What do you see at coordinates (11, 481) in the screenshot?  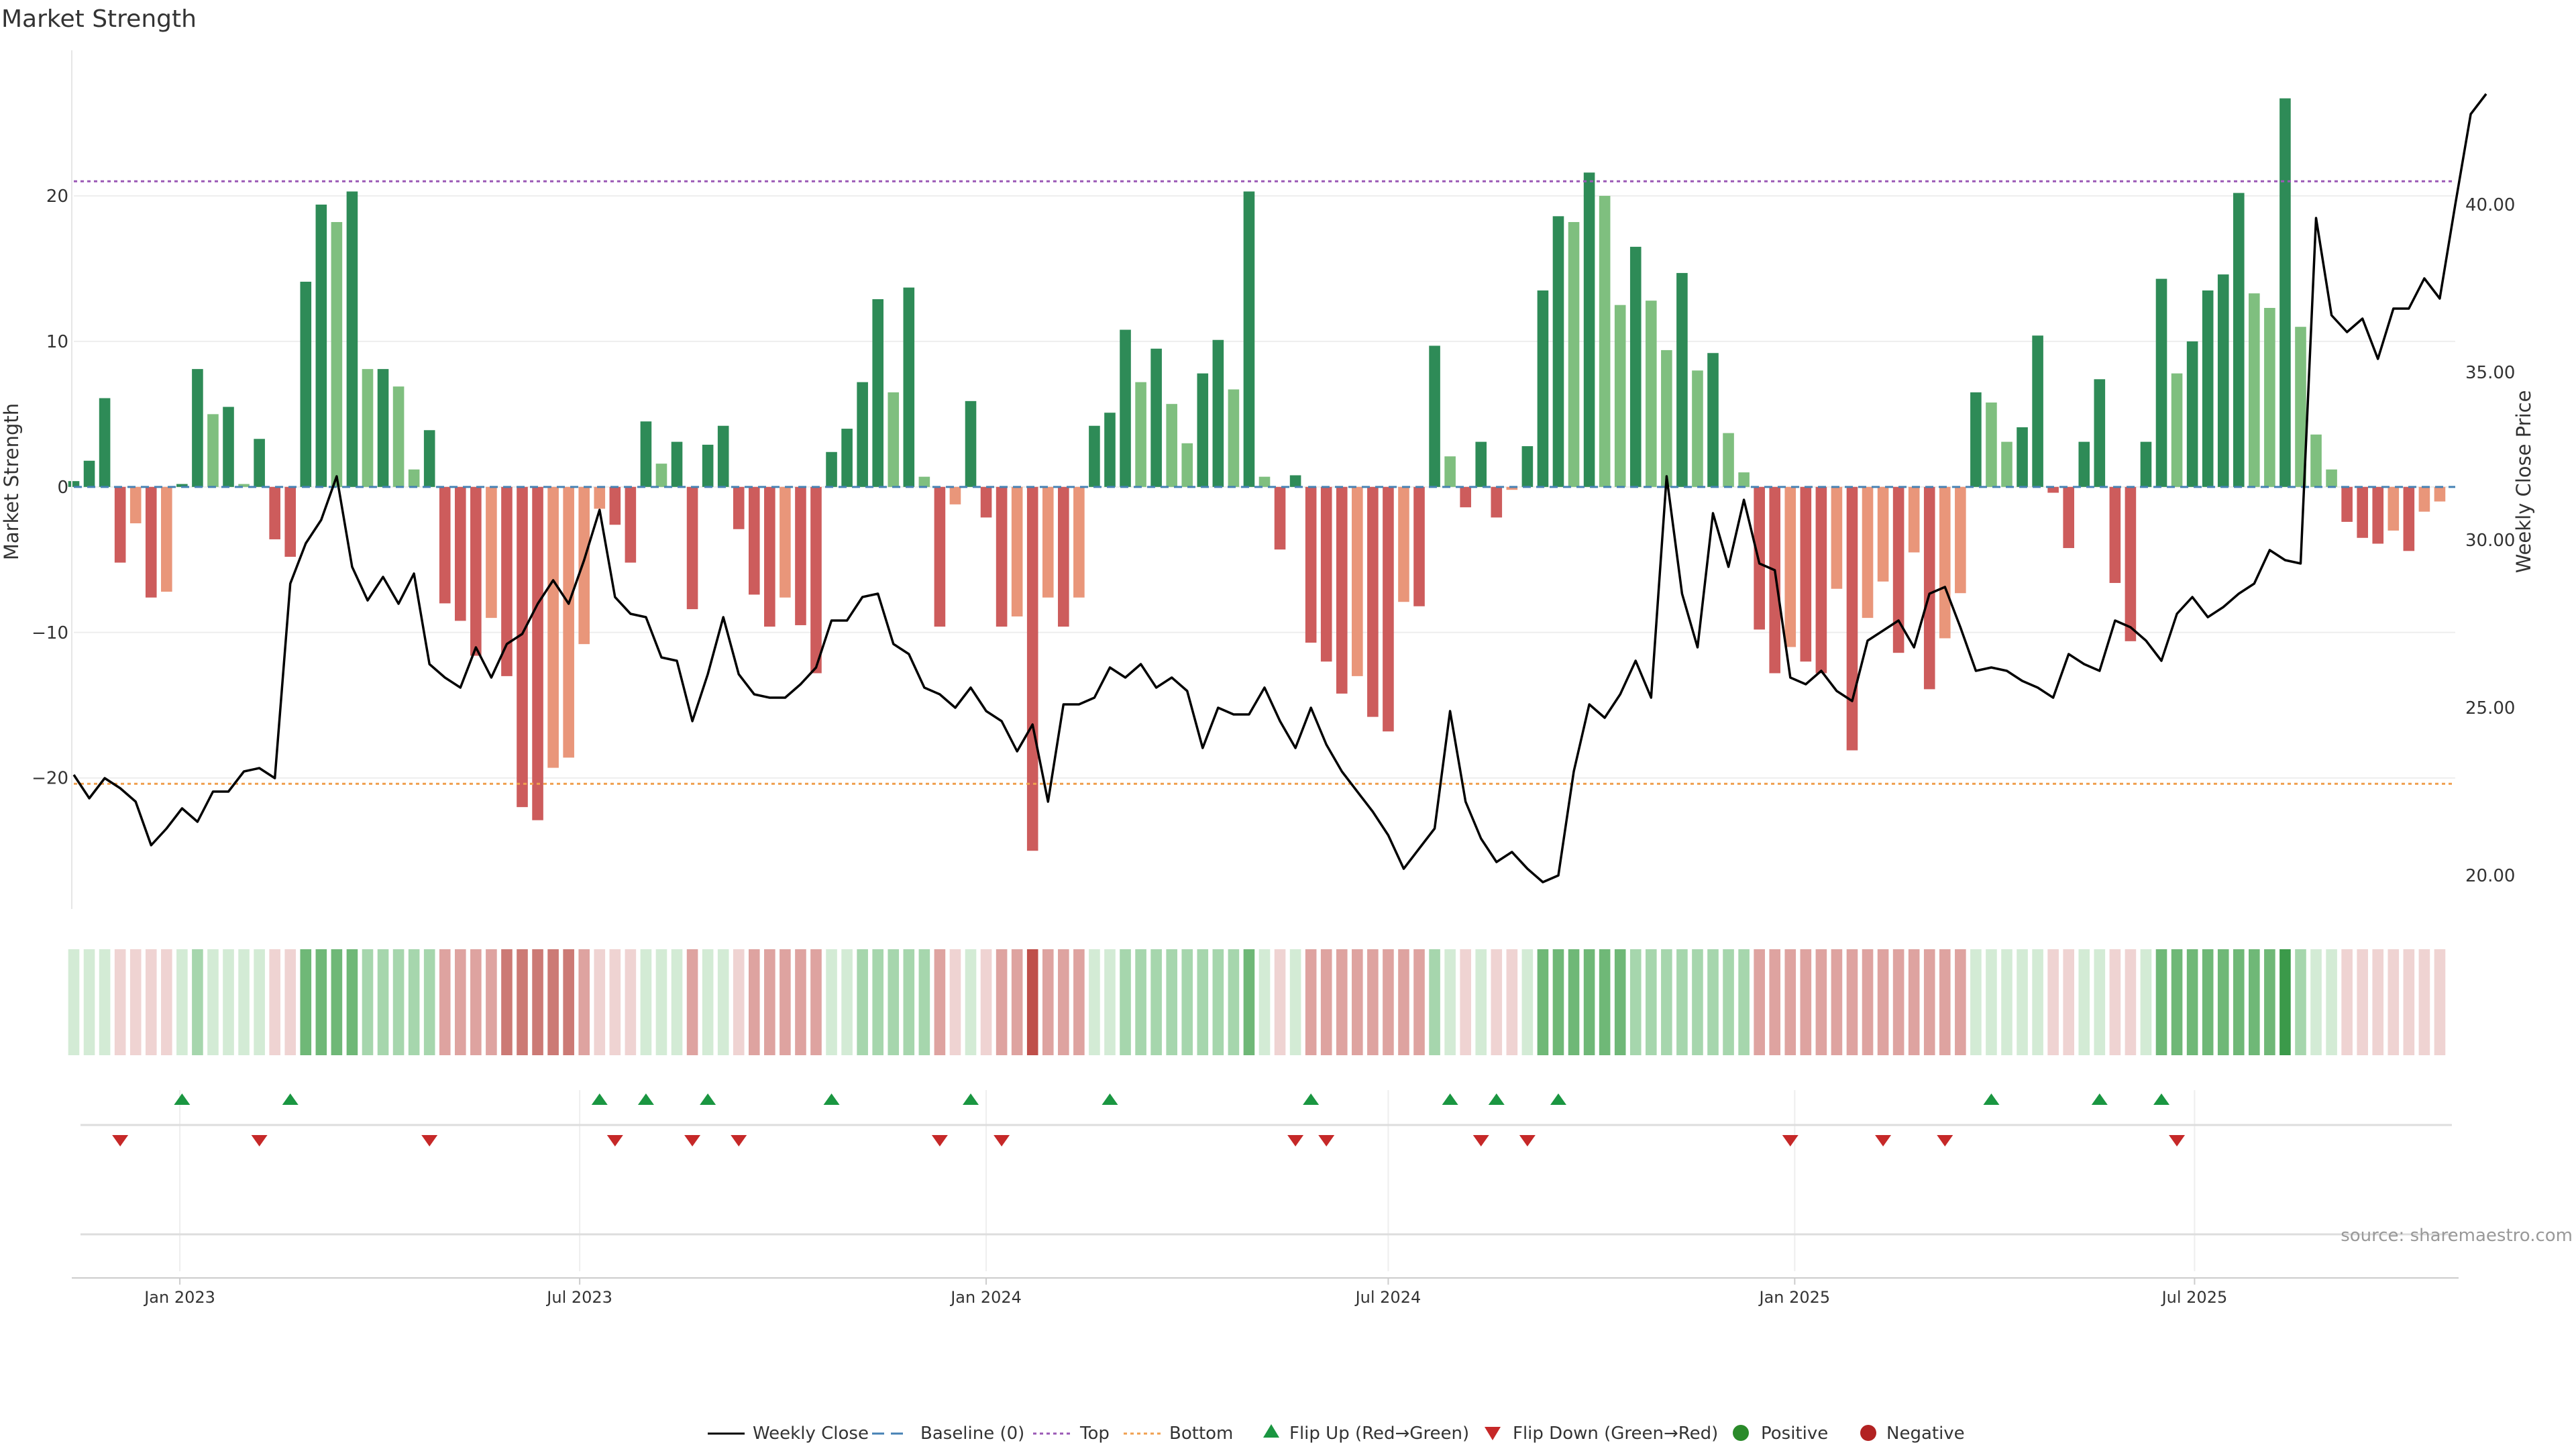 I see `left-axis-label: Market Strength` at bounding box center [11, 481].